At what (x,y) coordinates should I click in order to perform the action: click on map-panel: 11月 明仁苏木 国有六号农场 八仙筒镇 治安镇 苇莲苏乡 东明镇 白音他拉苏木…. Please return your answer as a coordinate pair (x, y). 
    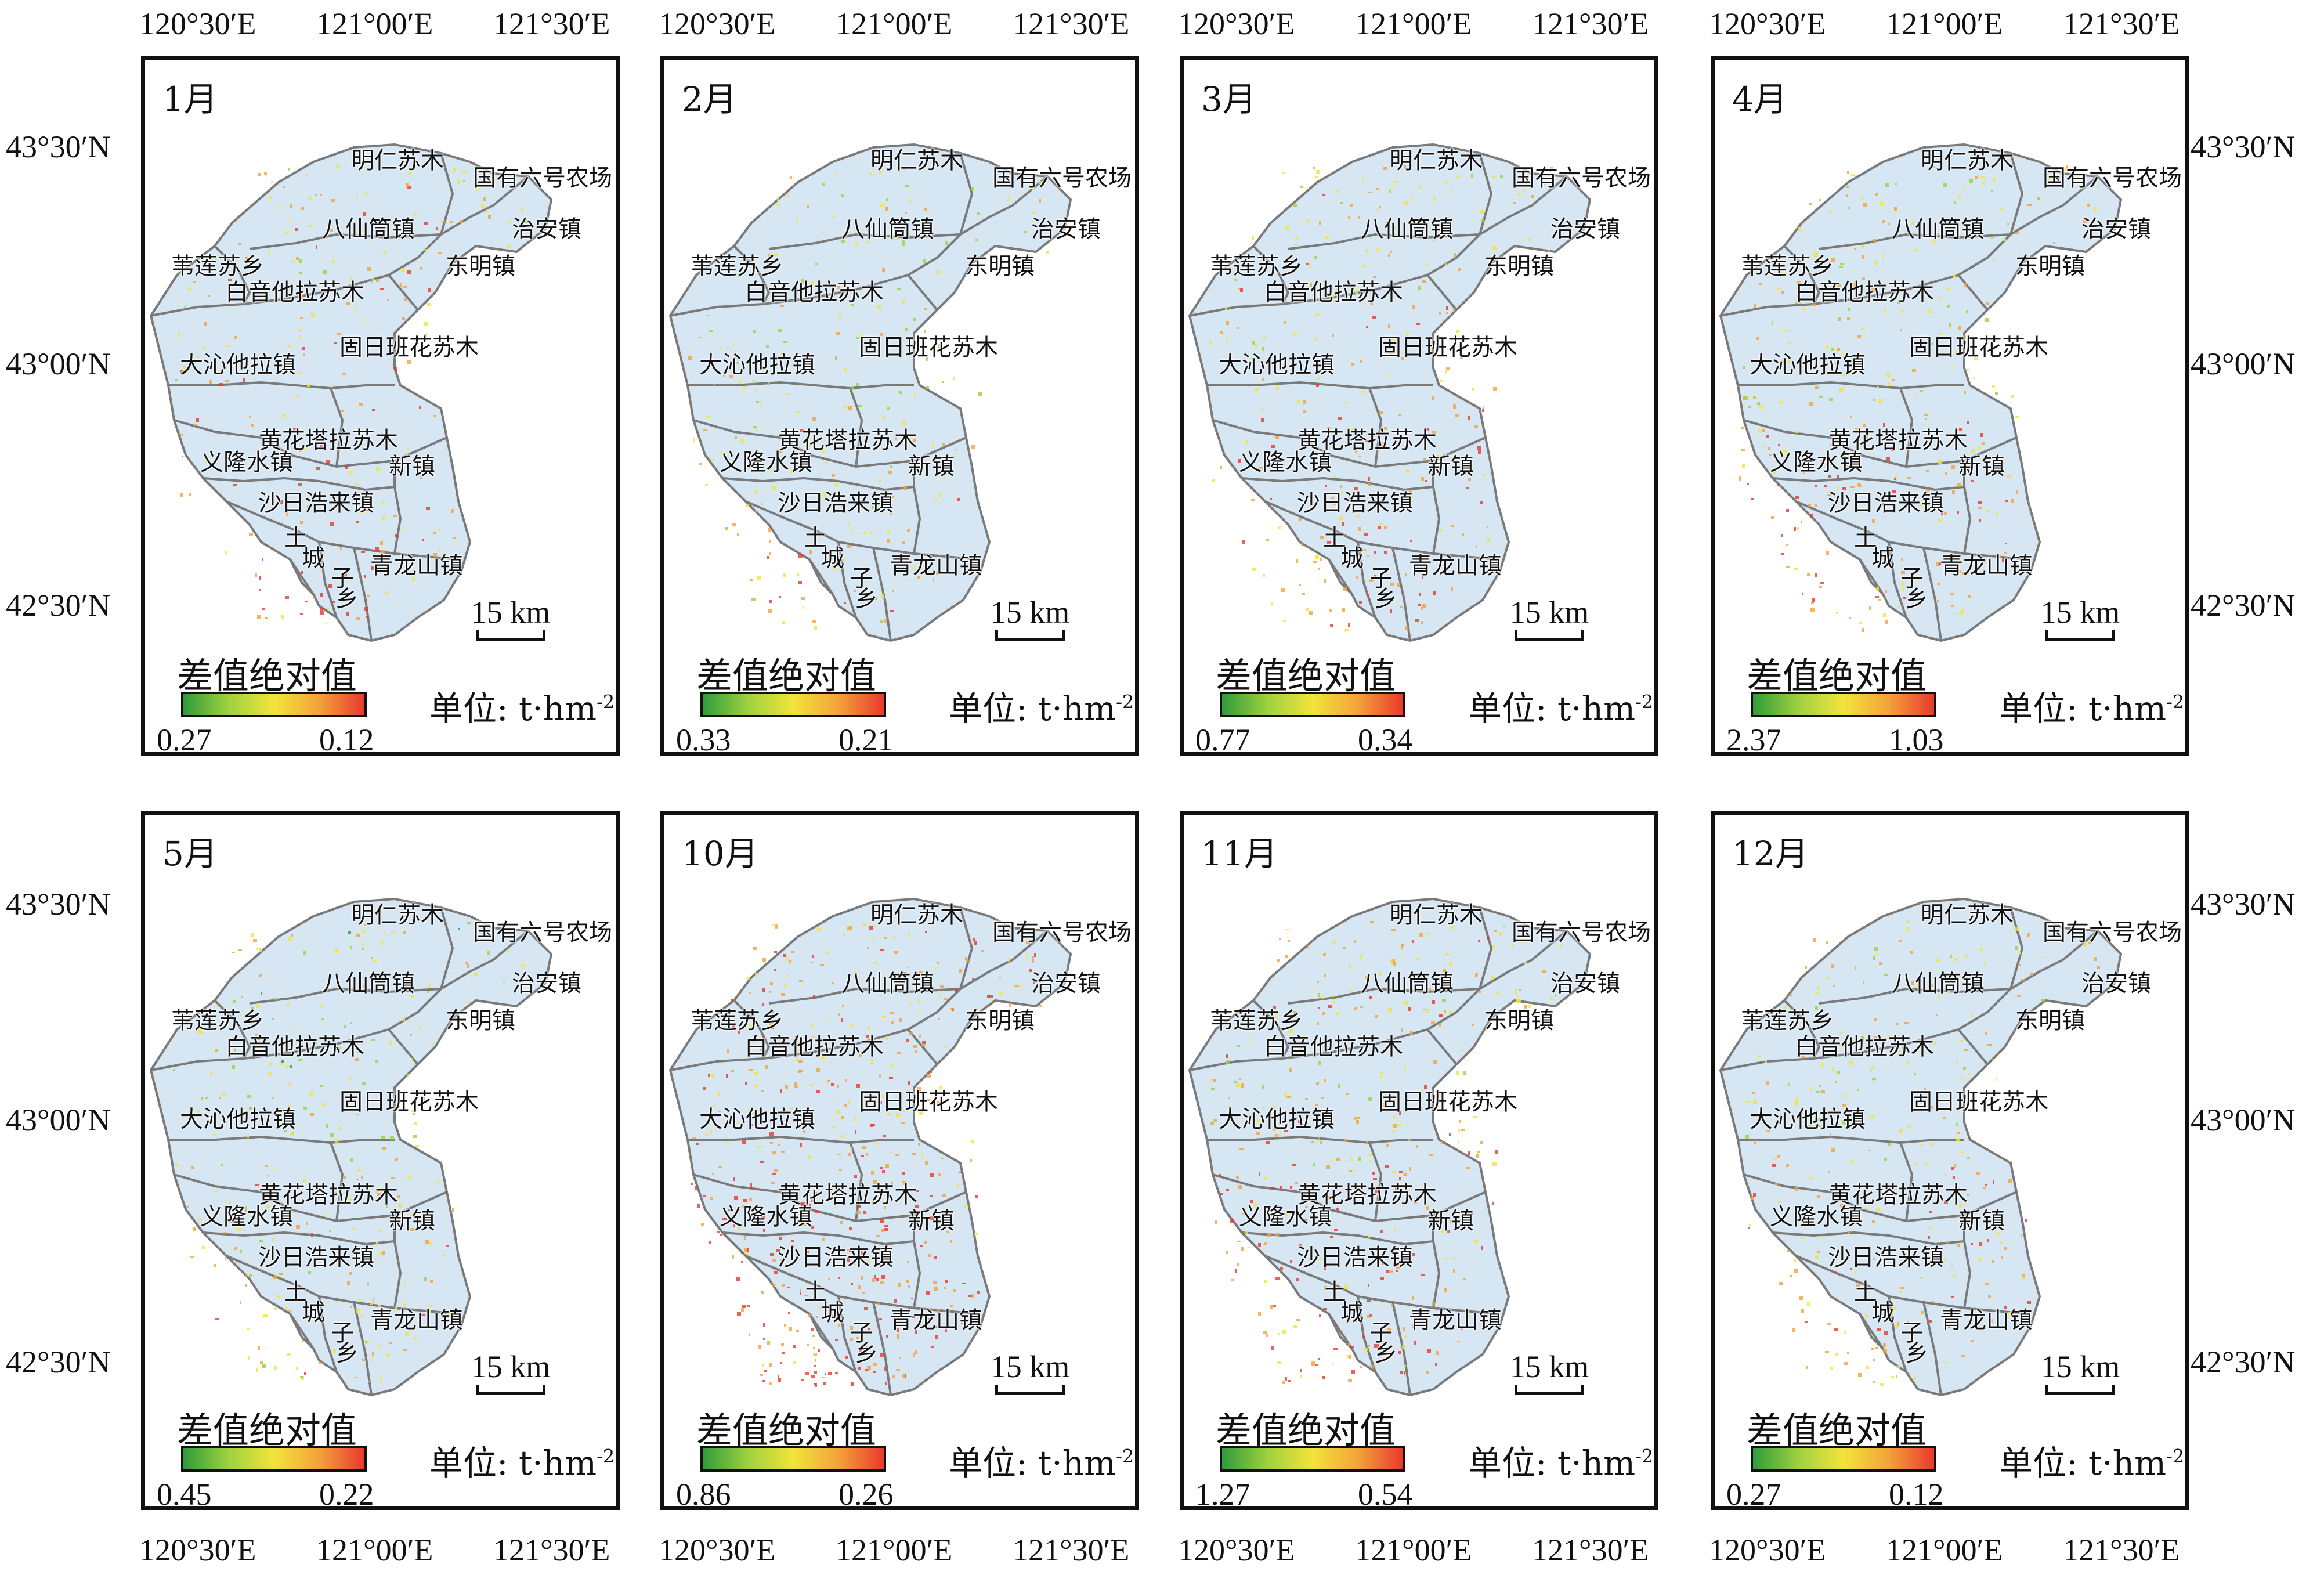
    Looking at the image, I should click on (1419, 1160).